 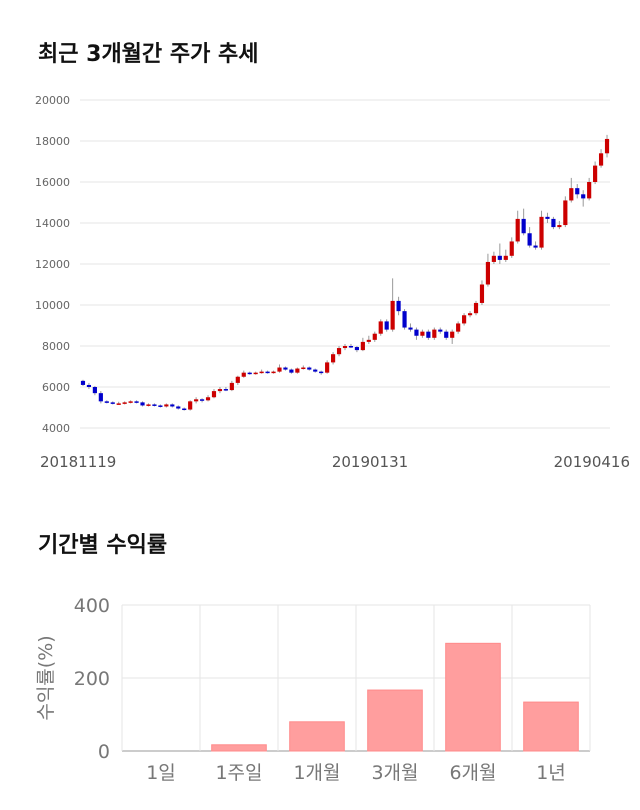 I want to click on price-y-tick-label: 6000, so click(x=56, y=387).